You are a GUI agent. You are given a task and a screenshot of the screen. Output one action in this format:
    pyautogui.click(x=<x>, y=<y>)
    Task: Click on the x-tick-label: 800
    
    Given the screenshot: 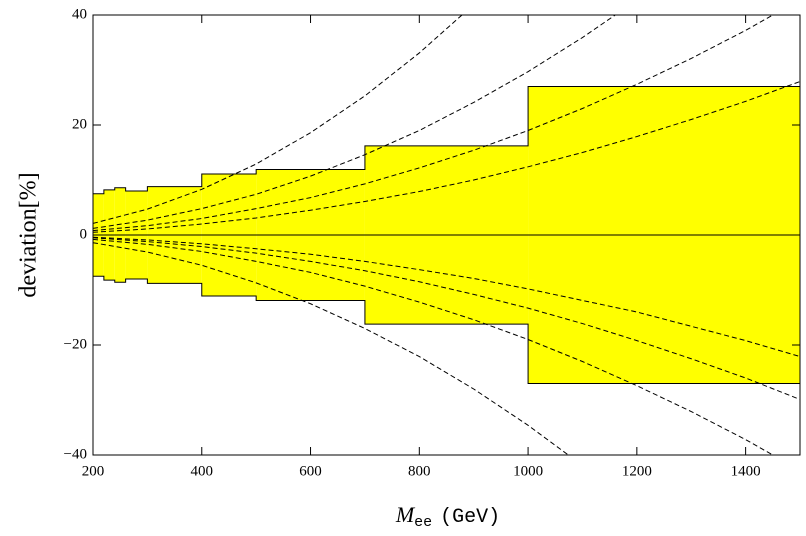 What is the action you would take?
    pyautogui.click(x=419, y=471)
    